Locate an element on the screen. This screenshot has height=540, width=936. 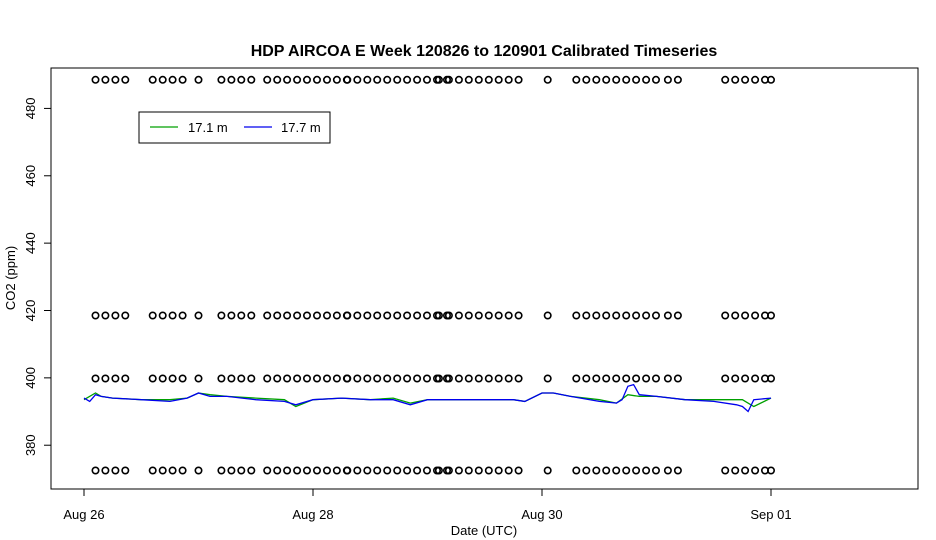
y-tick-label: 380 is located at coordinates (30, 445).